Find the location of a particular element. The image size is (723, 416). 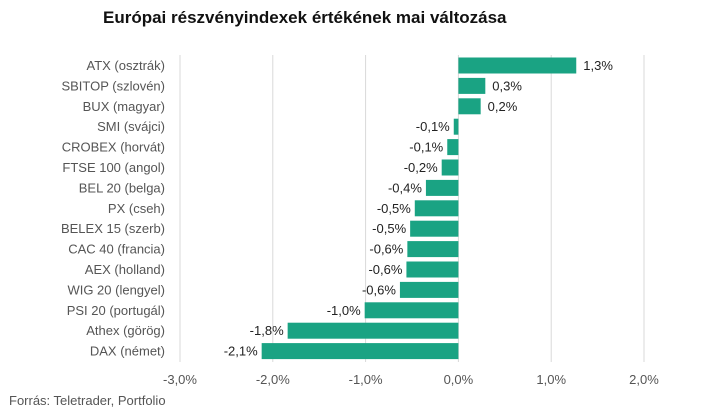

category-label: WIG 20 (lengyel) is located at coordinates (116, 289).